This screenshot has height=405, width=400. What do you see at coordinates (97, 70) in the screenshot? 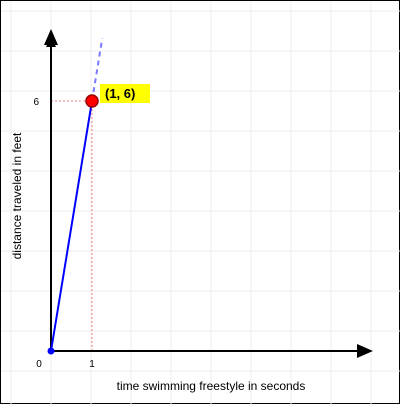
I see `series-extension-dashed` at bounding box center [97, 70].